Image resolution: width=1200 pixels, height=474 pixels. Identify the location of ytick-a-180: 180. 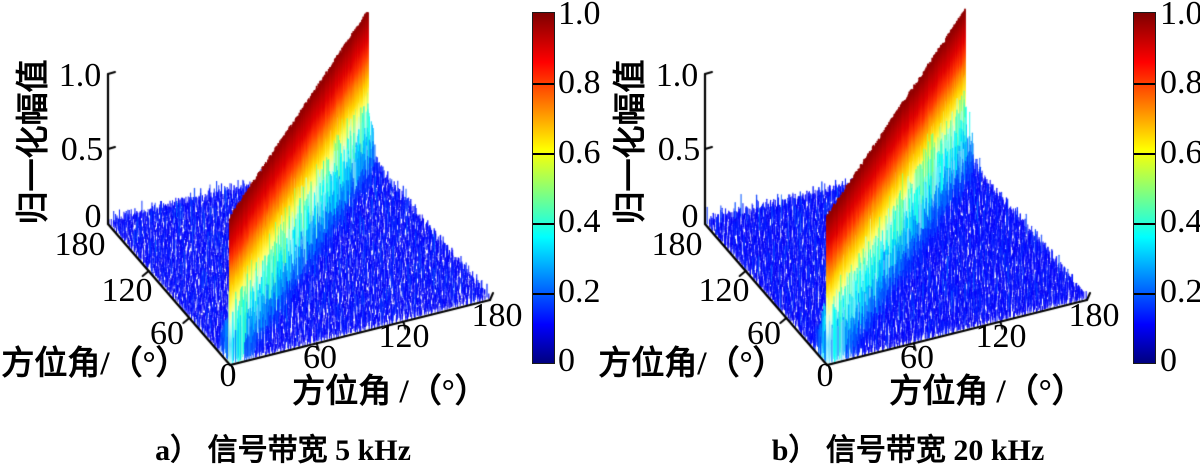
(80, 244).